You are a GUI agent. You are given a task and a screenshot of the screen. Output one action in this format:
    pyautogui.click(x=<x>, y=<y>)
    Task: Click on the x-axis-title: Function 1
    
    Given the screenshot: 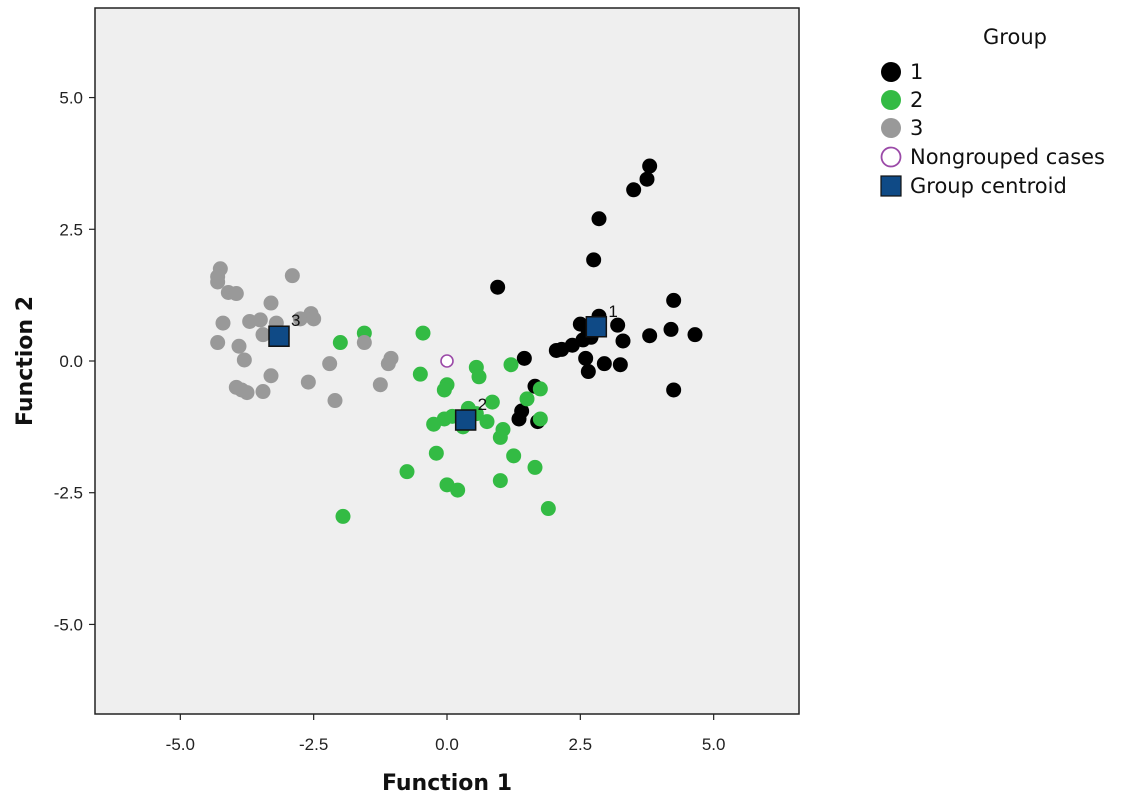 What is the action you would take?
    pyautogui.click(x=447, y=783)
    